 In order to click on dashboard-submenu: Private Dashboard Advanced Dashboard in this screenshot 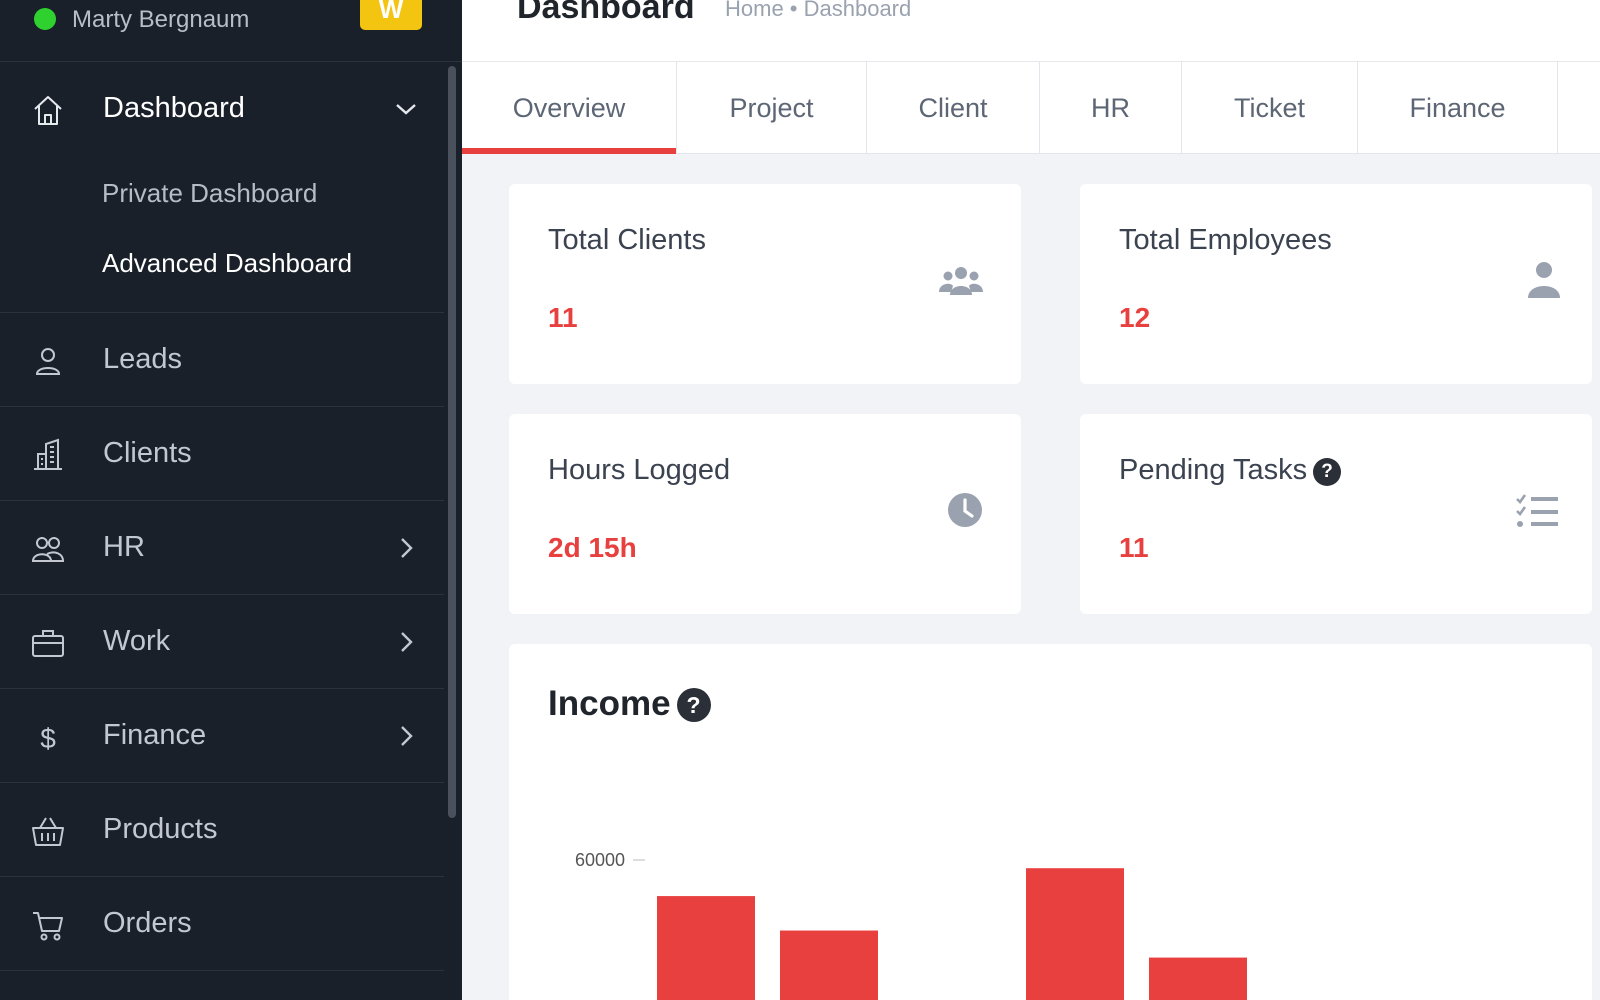, I will do `click(222, 235)`.